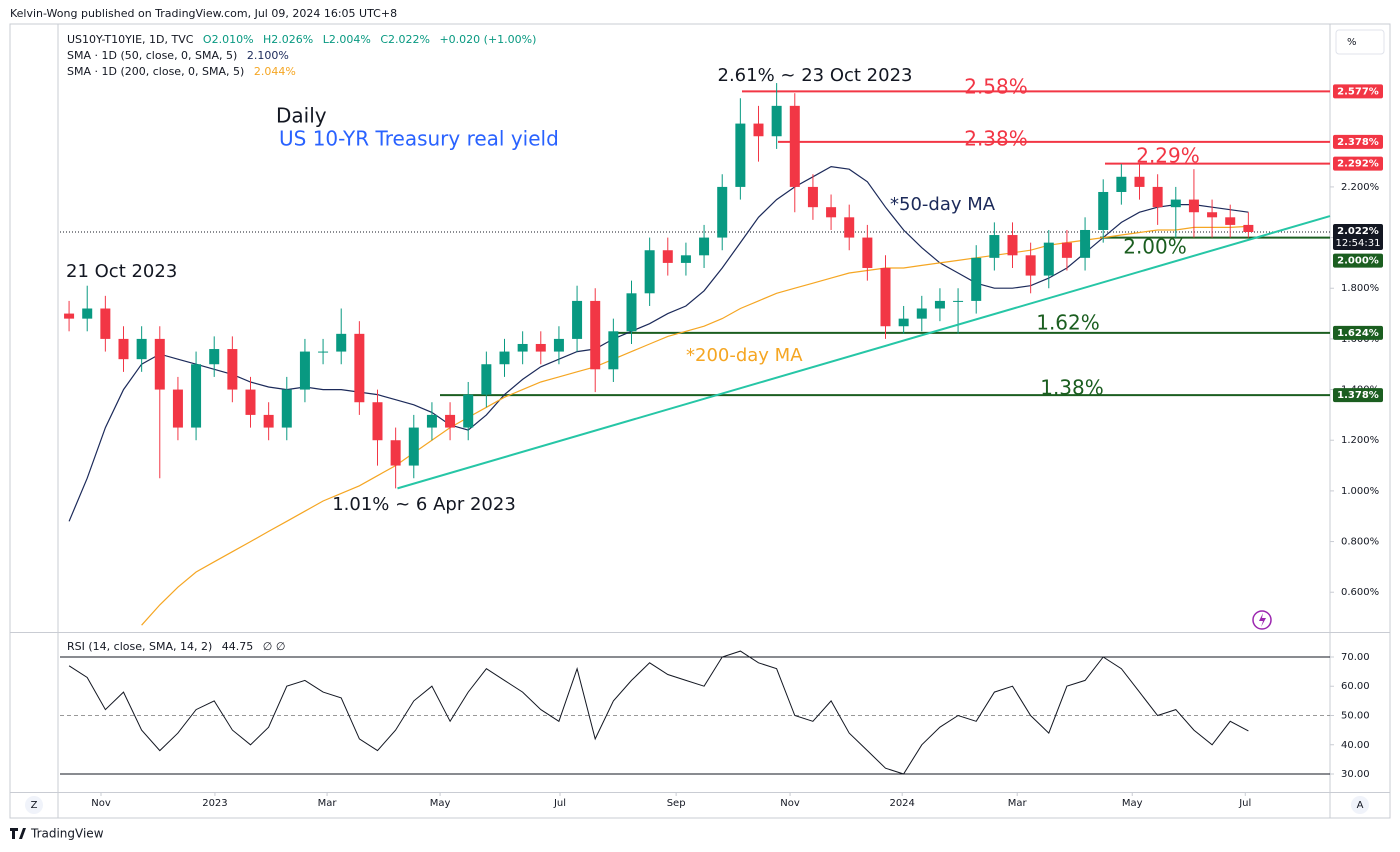 Image resolution: width=1400 pixels, height=852 pixels. I want to click on zoom-label: Z, so click(34, 805).